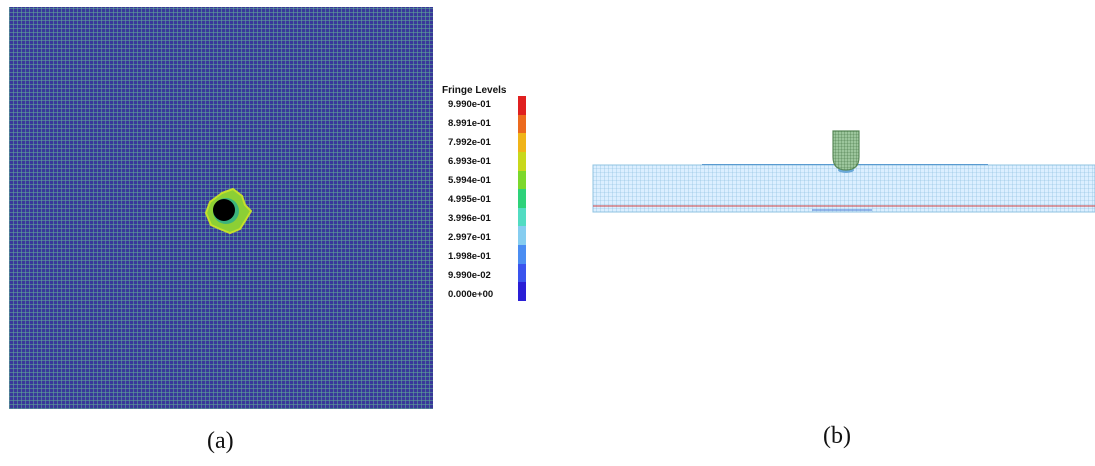  I want to click on impact-damage-zone, so click(228, 211).